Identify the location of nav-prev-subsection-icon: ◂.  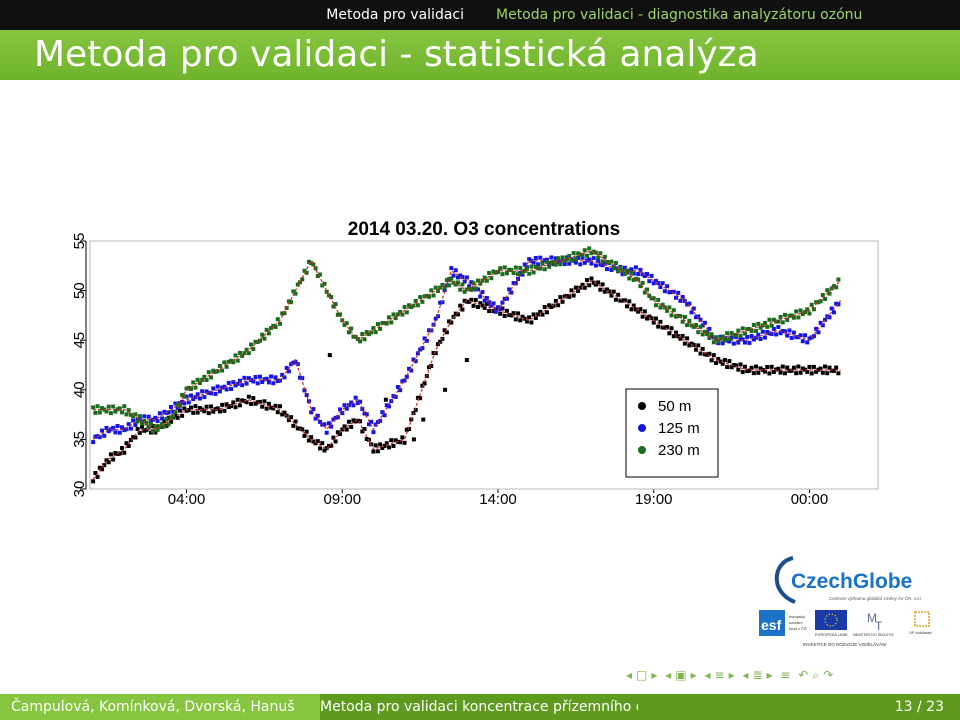
(668, 675).